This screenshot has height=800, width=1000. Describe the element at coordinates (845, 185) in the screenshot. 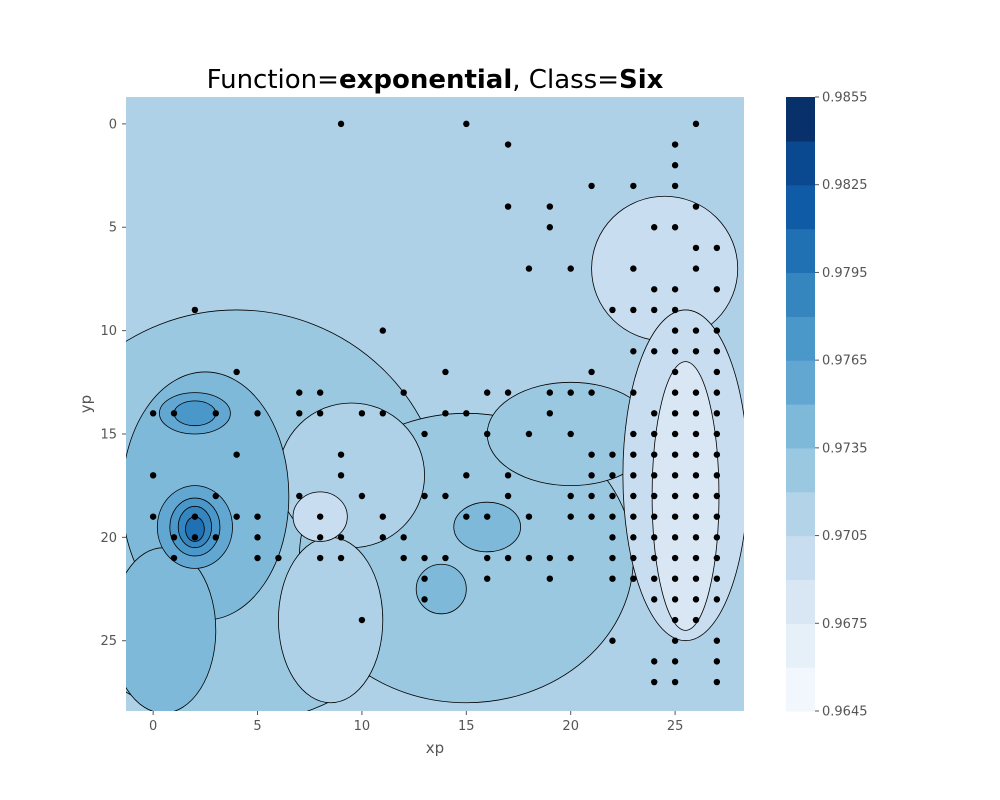

I see `colorbar-tick-label: 0.9825` at that location.